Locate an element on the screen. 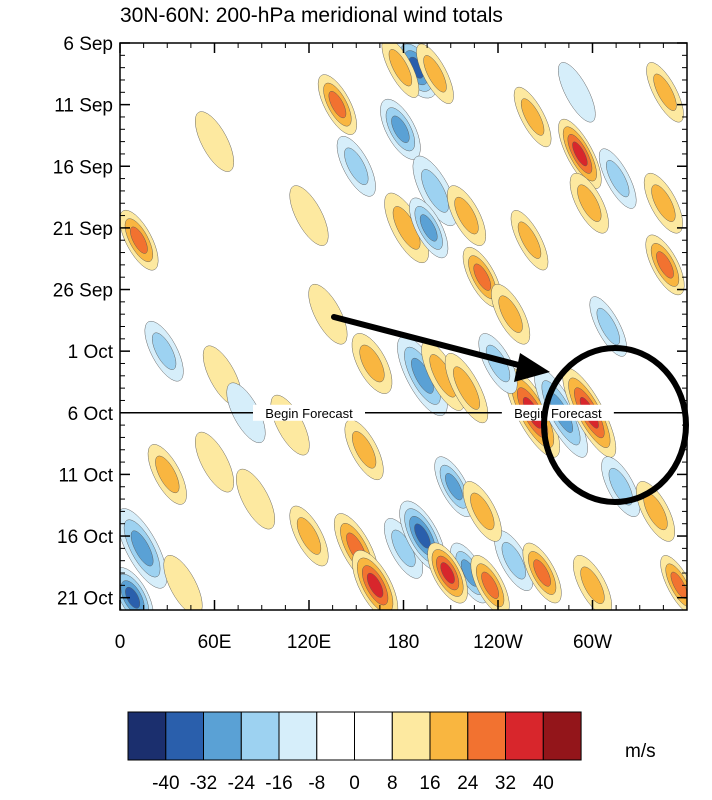  y-tick-label: 21 Oct is located at coordinates (85, 599).